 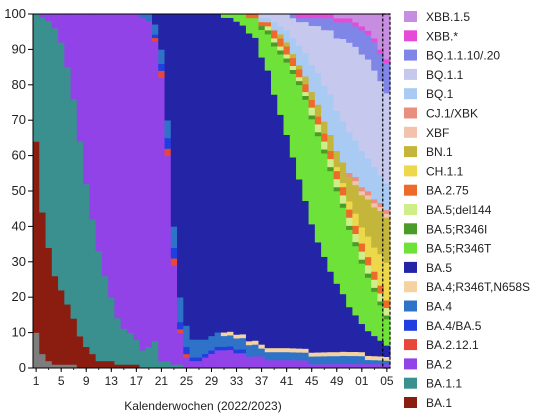 What do you see at coordinates (452, 114) in the screenshot?
I see `legend-label: CJ.1/XBK` at bounding box center [452, 114].